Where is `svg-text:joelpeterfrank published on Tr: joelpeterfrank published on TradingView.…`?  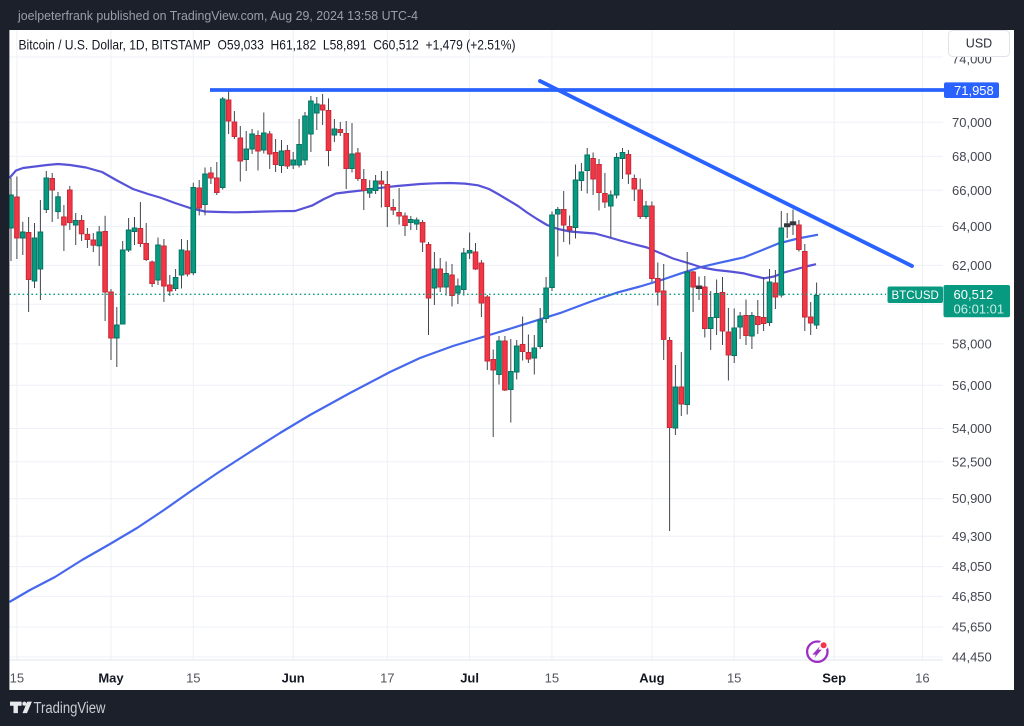 svg-text:joelpeterfrank published on Tr: joelpeterfrank published on TradingView.… is located at coordinates (217, 15).